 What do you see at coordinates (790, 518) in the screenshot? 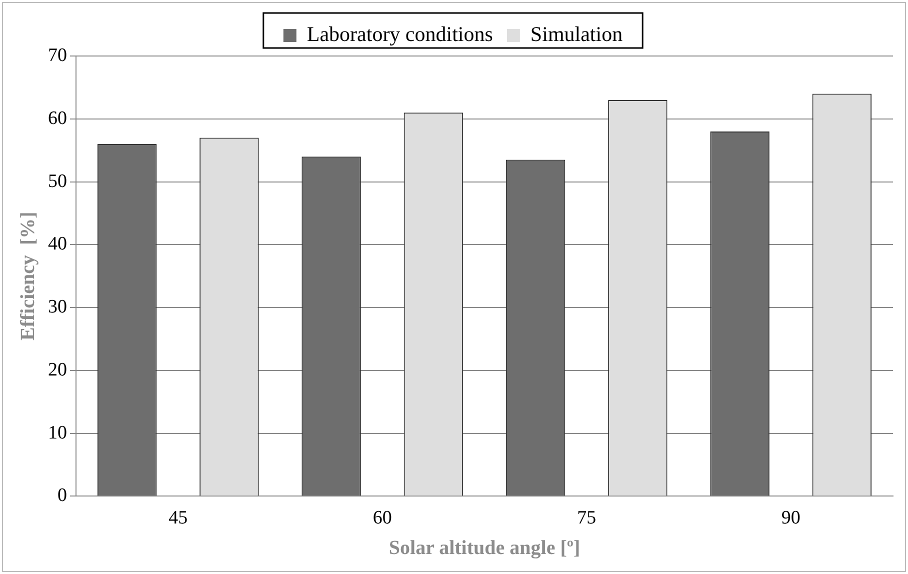
I see `x-tick-label: 90` at bounding box center [790, 518].